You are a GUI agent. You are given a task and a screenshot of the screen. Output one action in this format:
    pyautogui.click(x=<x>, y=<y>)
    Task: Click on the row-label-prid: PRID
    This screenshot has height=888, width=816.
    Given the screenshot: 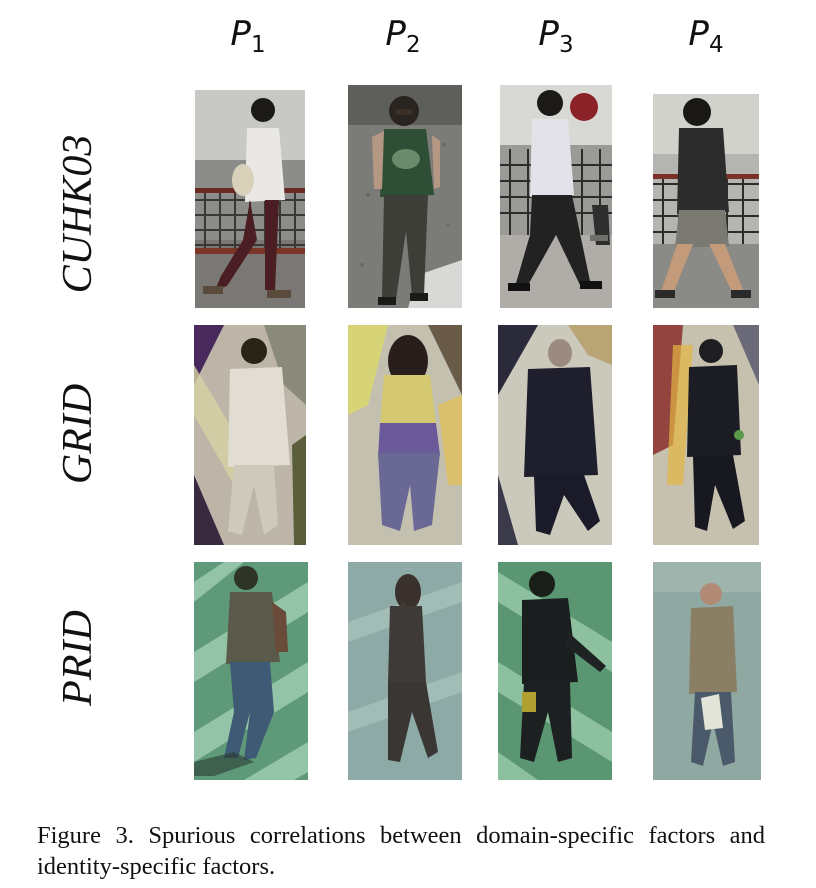 What is the action you would take?
    pyautogui.click(x=78, y=658)
    